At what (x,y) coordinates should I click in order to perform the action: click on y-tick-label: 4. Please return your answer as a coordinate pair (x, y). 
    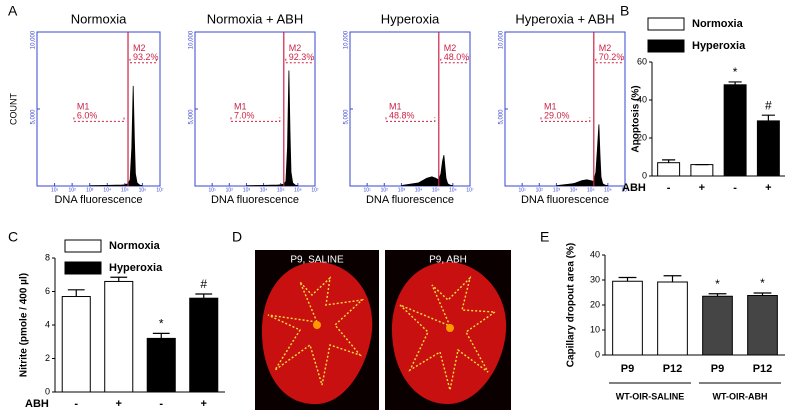
    Looking at the image, I should click on (47, 324).